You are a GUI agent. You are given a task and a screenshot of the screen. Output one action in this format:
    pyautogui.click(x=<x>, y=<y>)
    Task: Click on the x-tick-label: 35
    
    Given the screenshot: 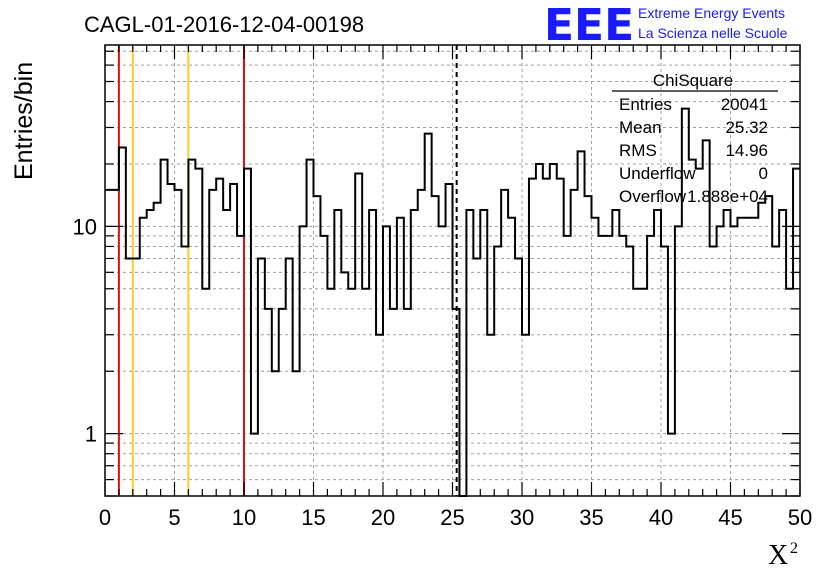 What is the action you would take?
    pyautogui.click(x=591, y=517)
    